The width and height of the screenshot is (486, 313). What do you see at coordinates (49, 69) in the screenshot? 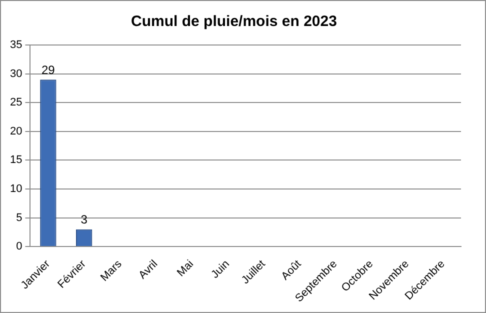
I see `data-label: 29` at bounding box center [49, 69].